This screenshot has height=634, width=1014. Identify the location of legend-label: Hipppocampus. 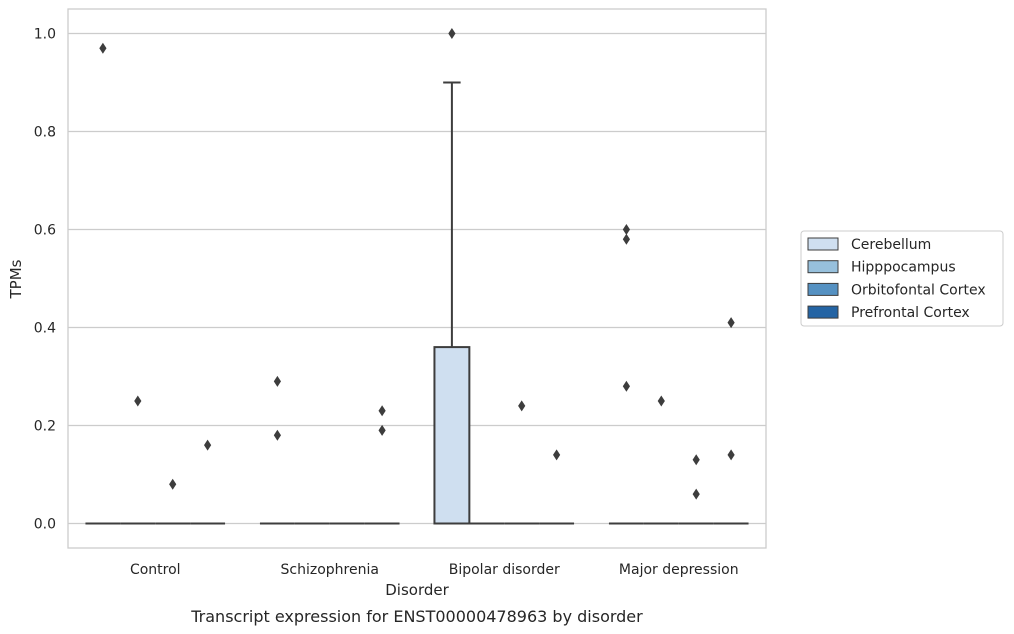
(903, 268).